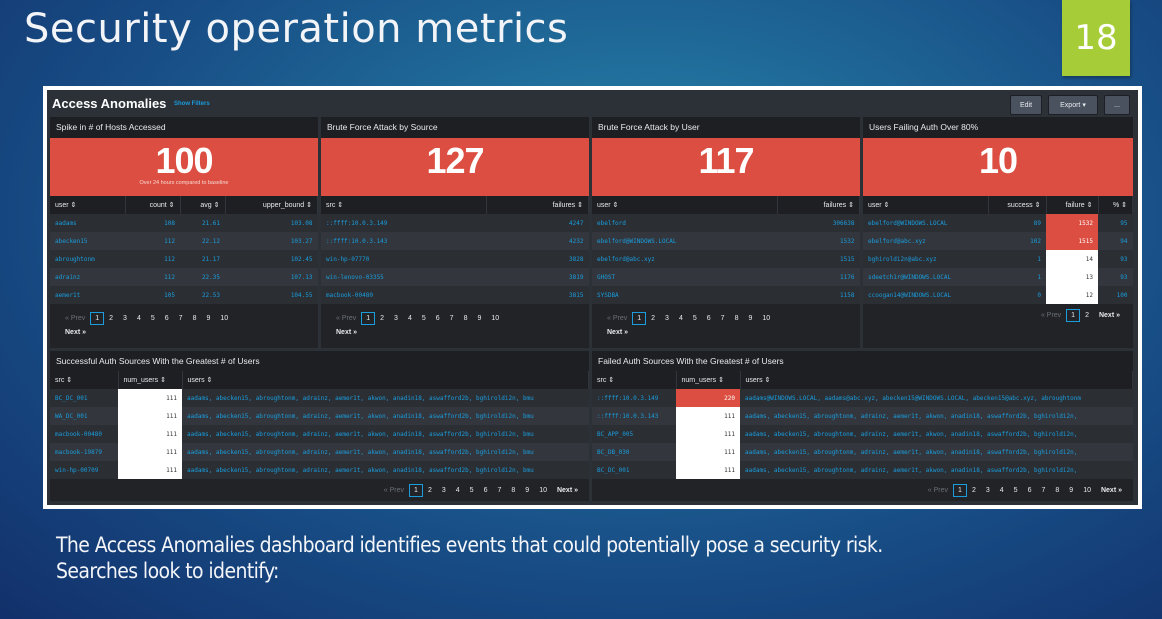  What do you see at coordinates (818, 277) in the screenshot?
I see `cell-failures: 1176` at bounding box center [818, 277].